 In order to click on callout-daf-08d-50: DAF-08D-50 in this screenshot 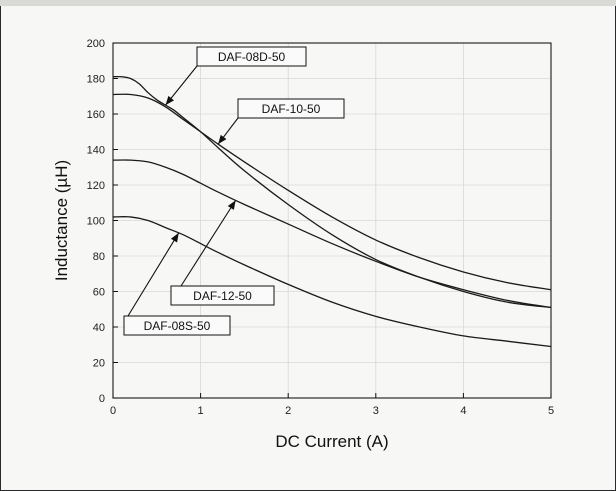, I will do `click(236, 76)`.